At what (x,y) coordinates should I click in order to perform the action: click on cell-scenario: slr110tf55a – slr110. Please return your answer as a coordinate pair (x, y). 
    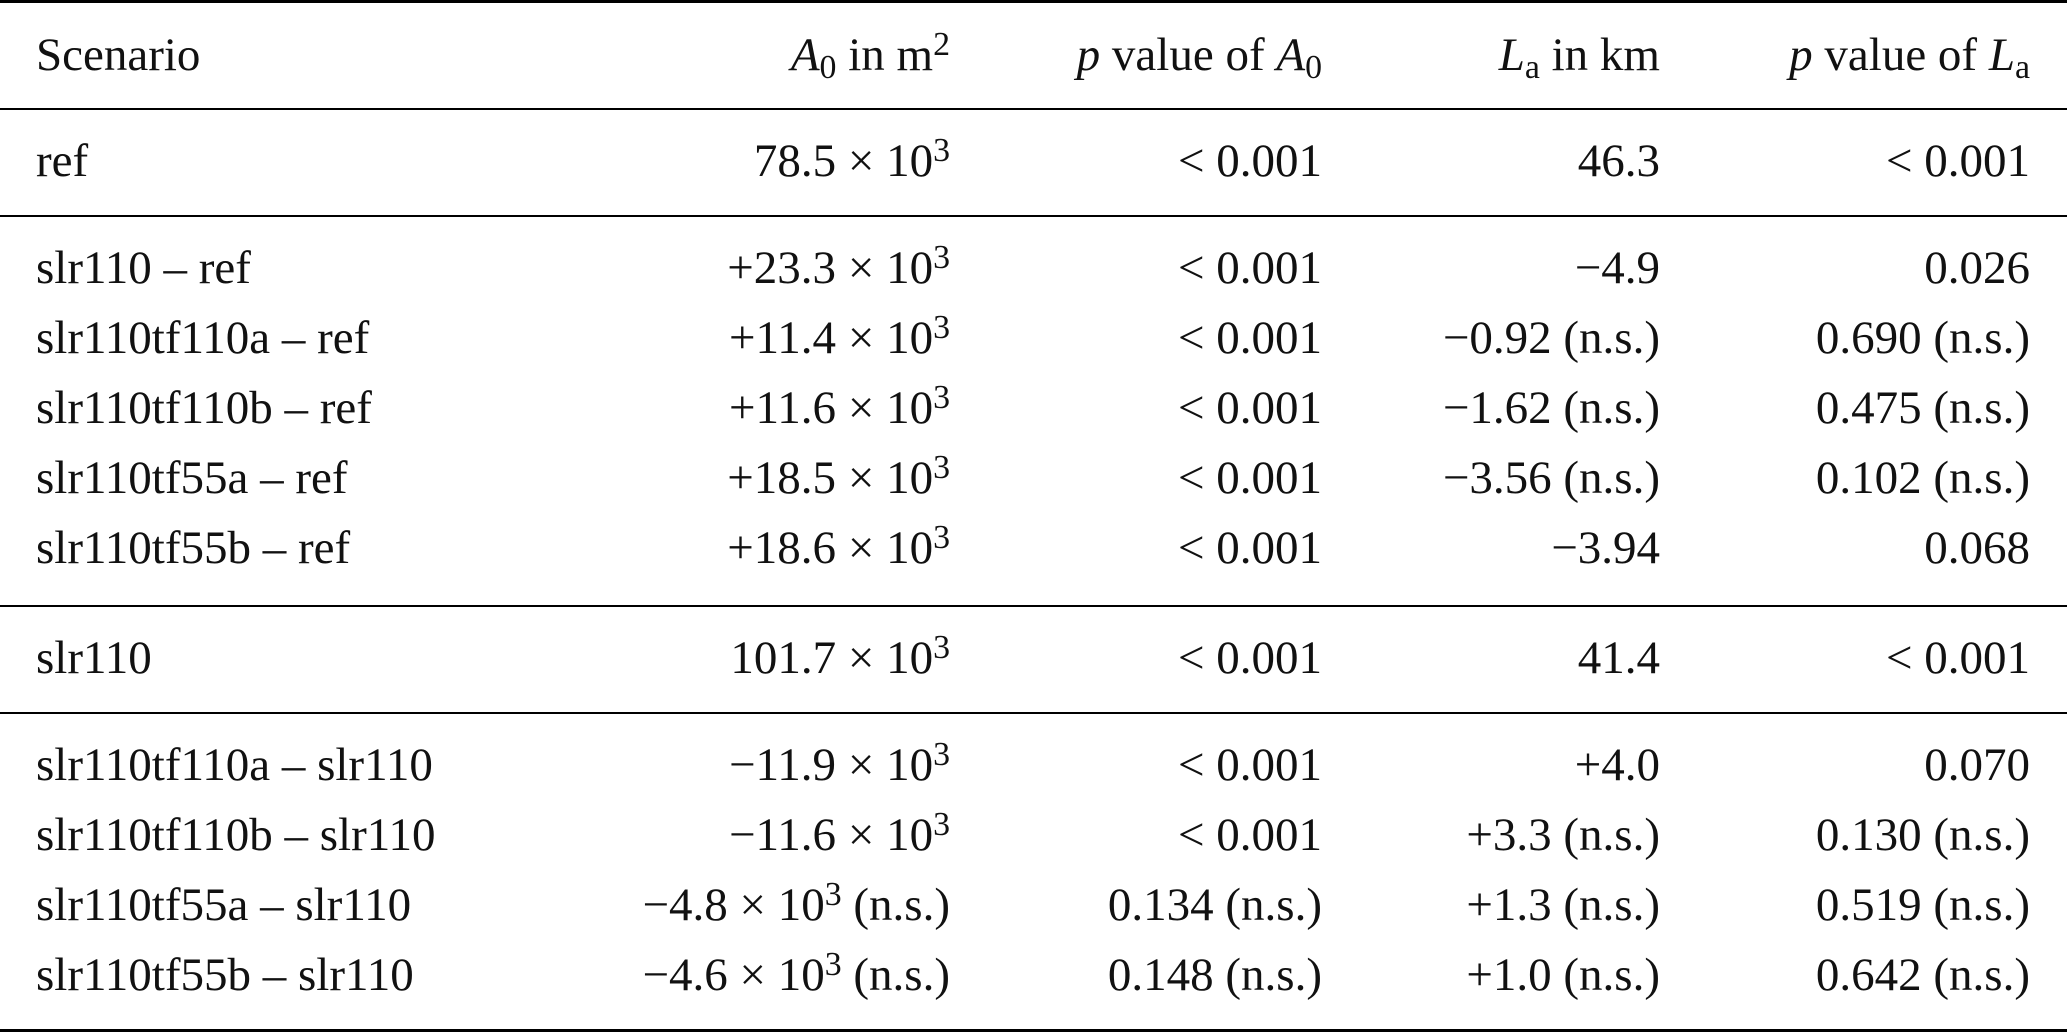
    Looking at the image, I should click on (224, 905).